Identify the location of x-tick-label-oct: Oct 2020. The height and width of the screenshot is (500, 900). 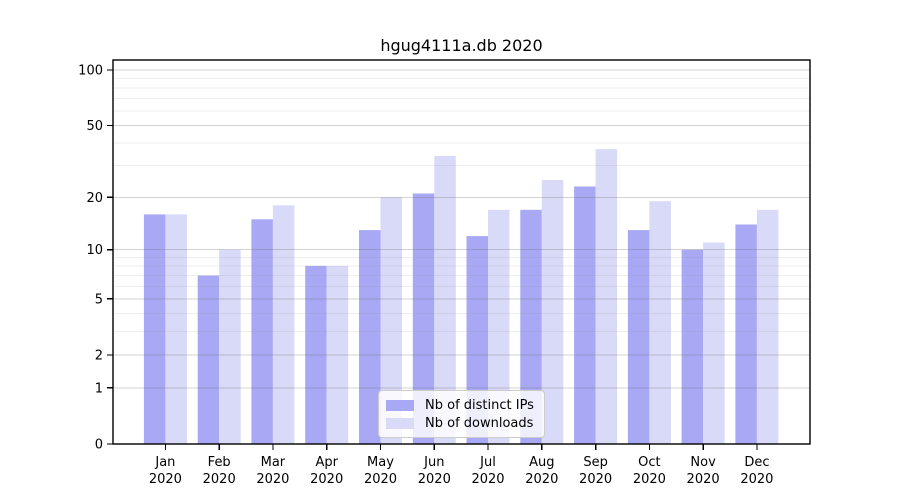
(649, 471).